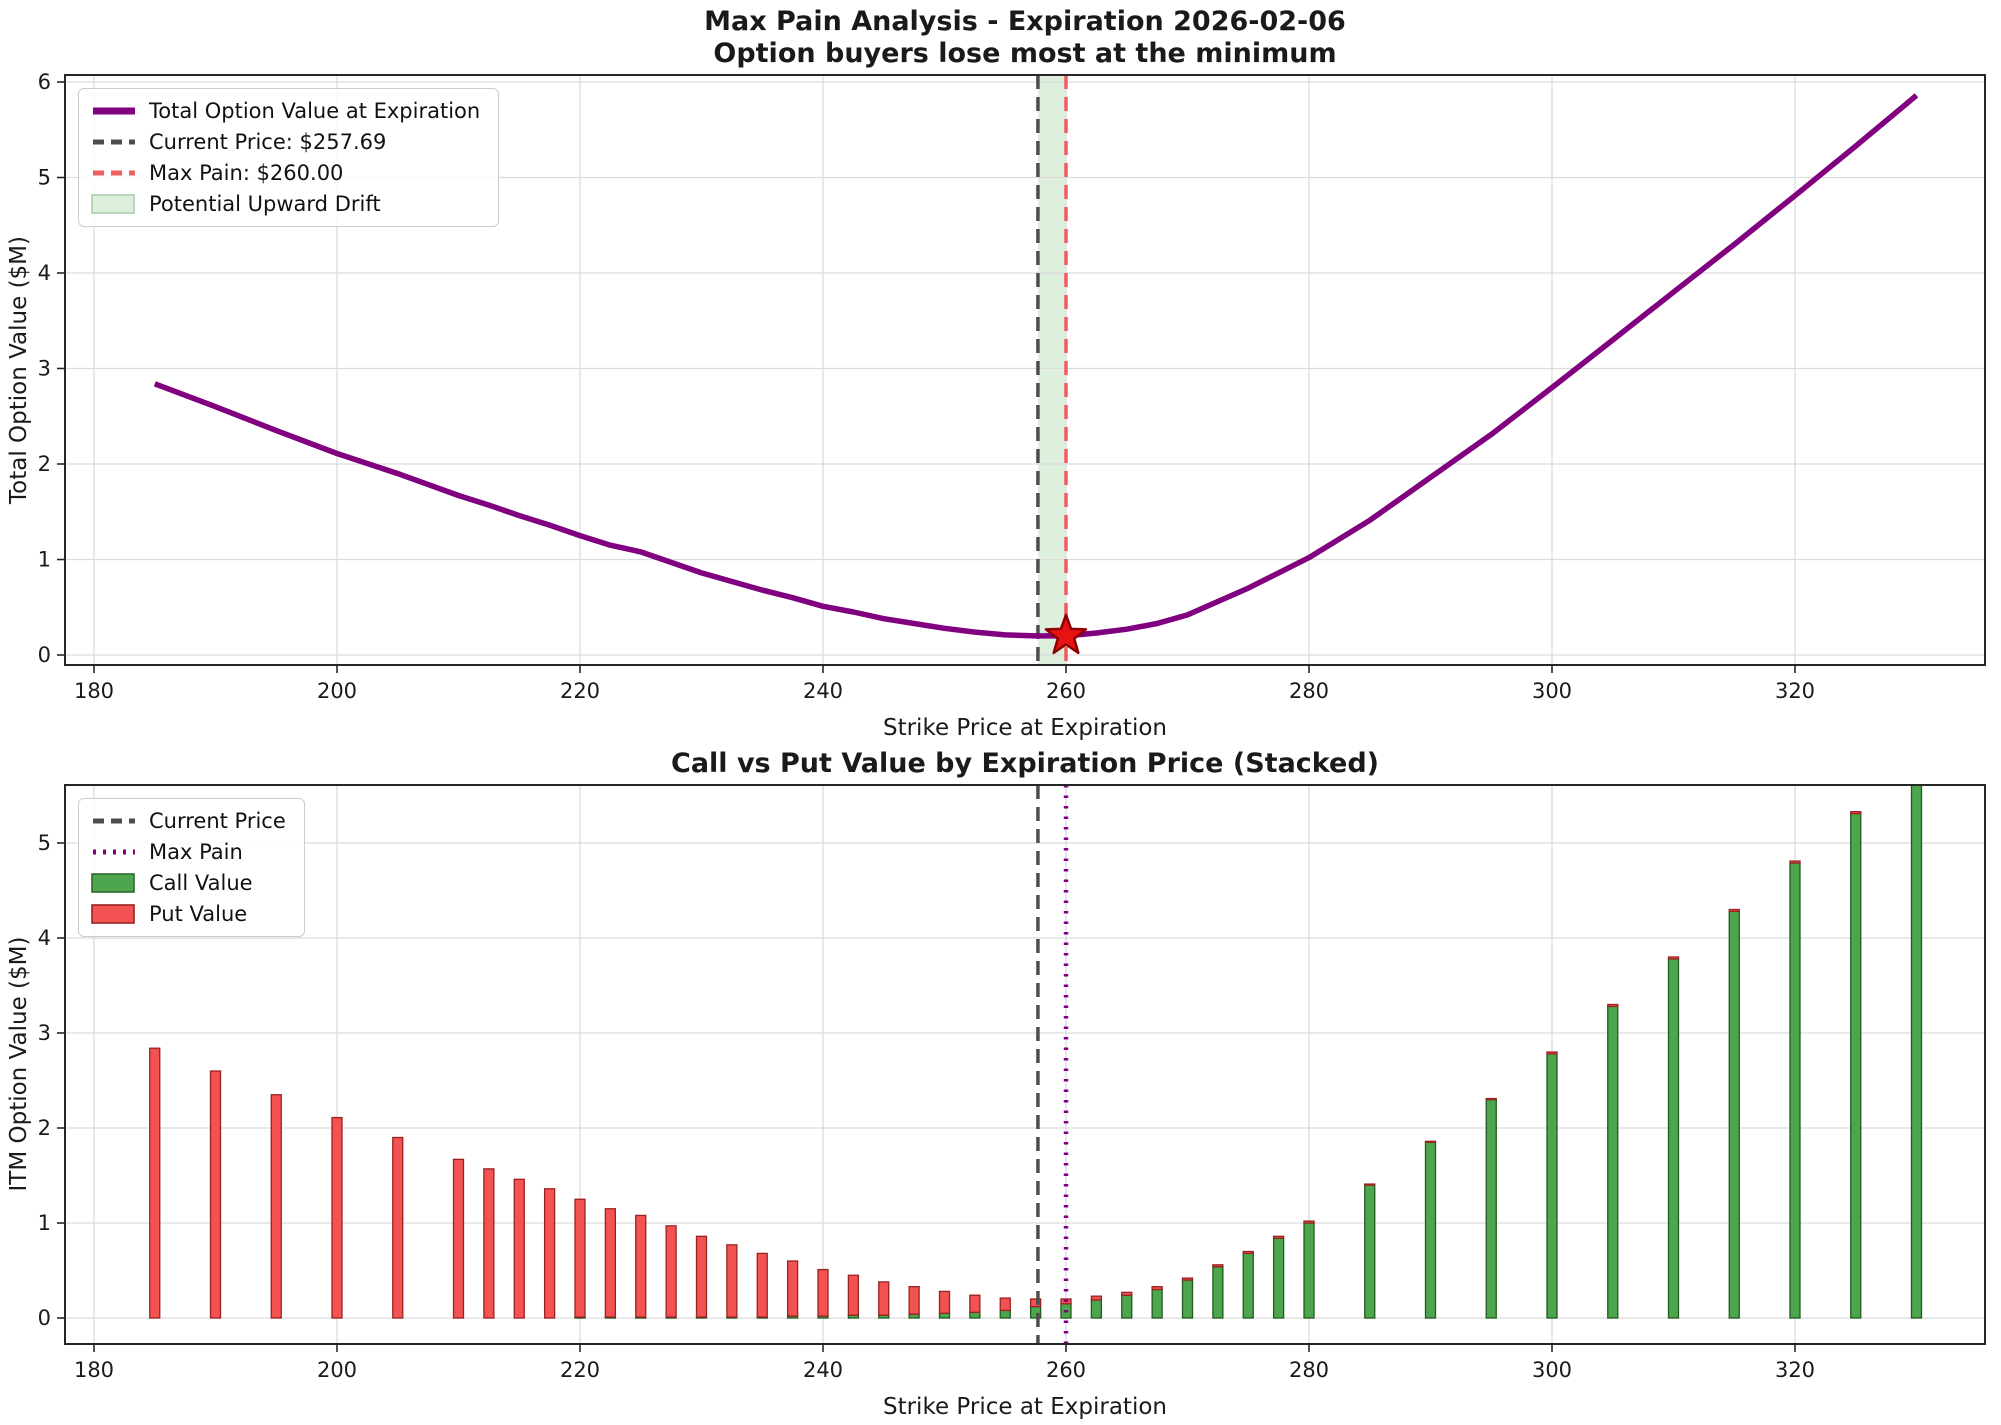 Image resolution: width=2001 pixels, height=1425 pixels. I want to click on top-legend-label: Max Pain: $260.00, so click(246, 173).